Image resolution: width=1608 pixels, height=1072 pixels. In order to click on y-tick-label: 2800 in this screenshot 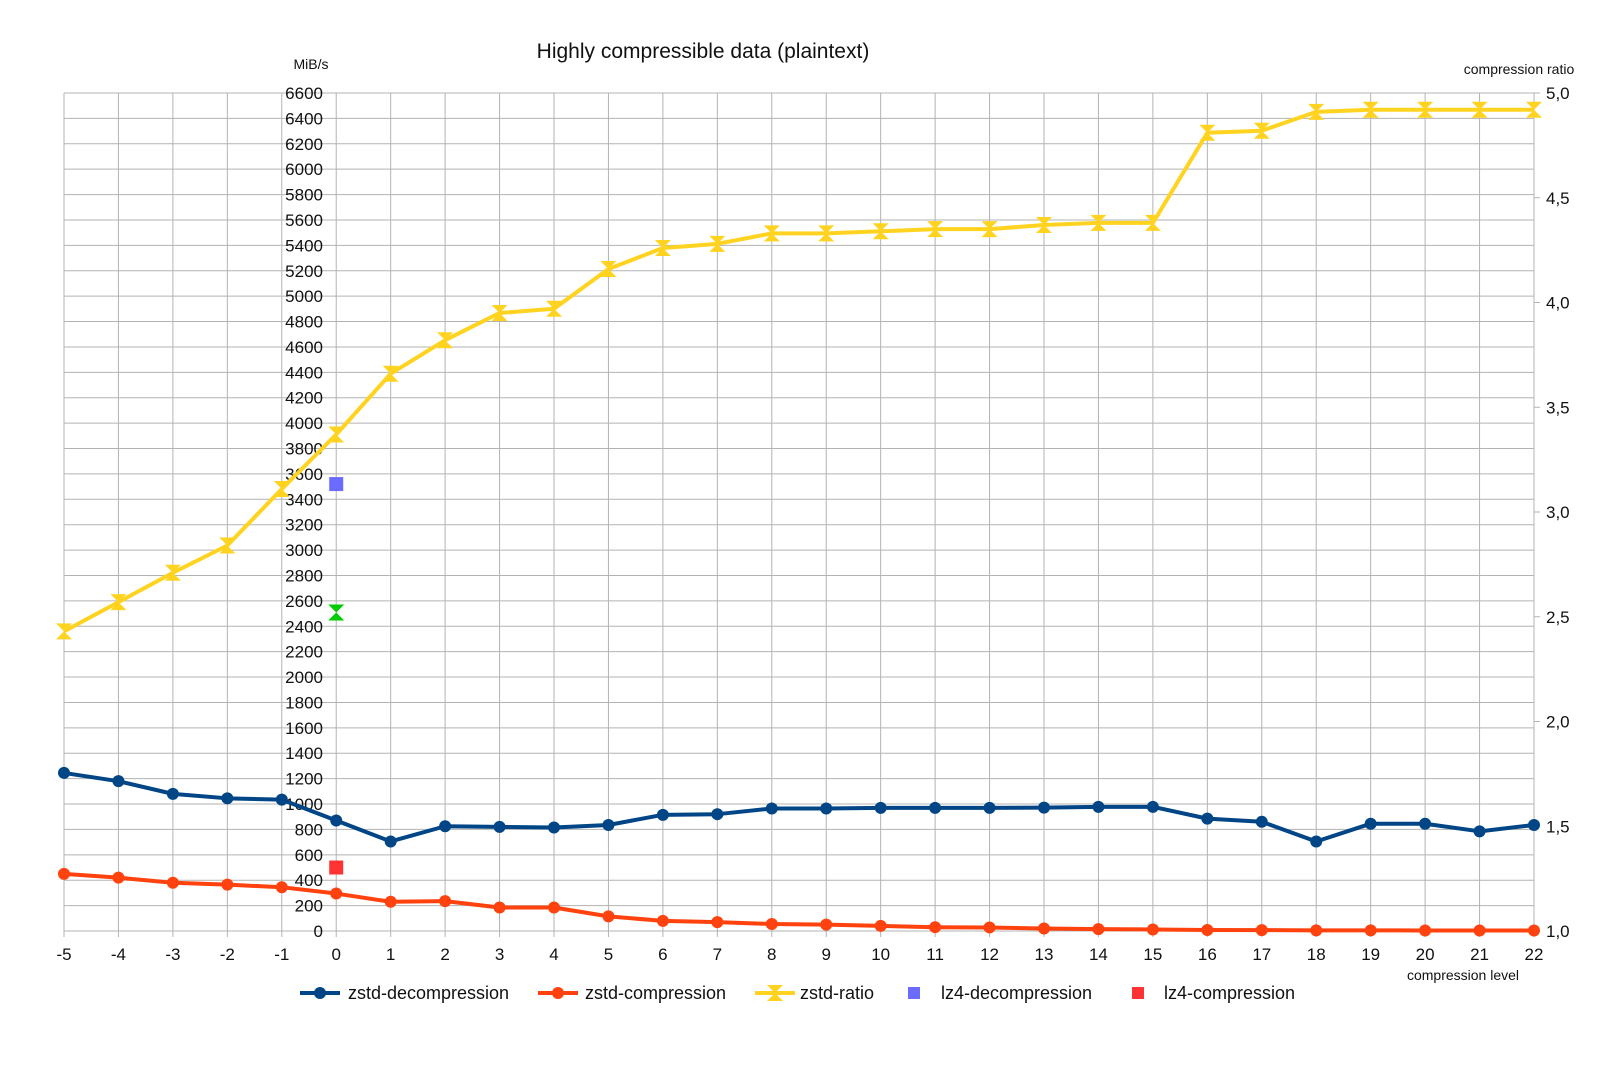, I will do `click(304, 575)`.